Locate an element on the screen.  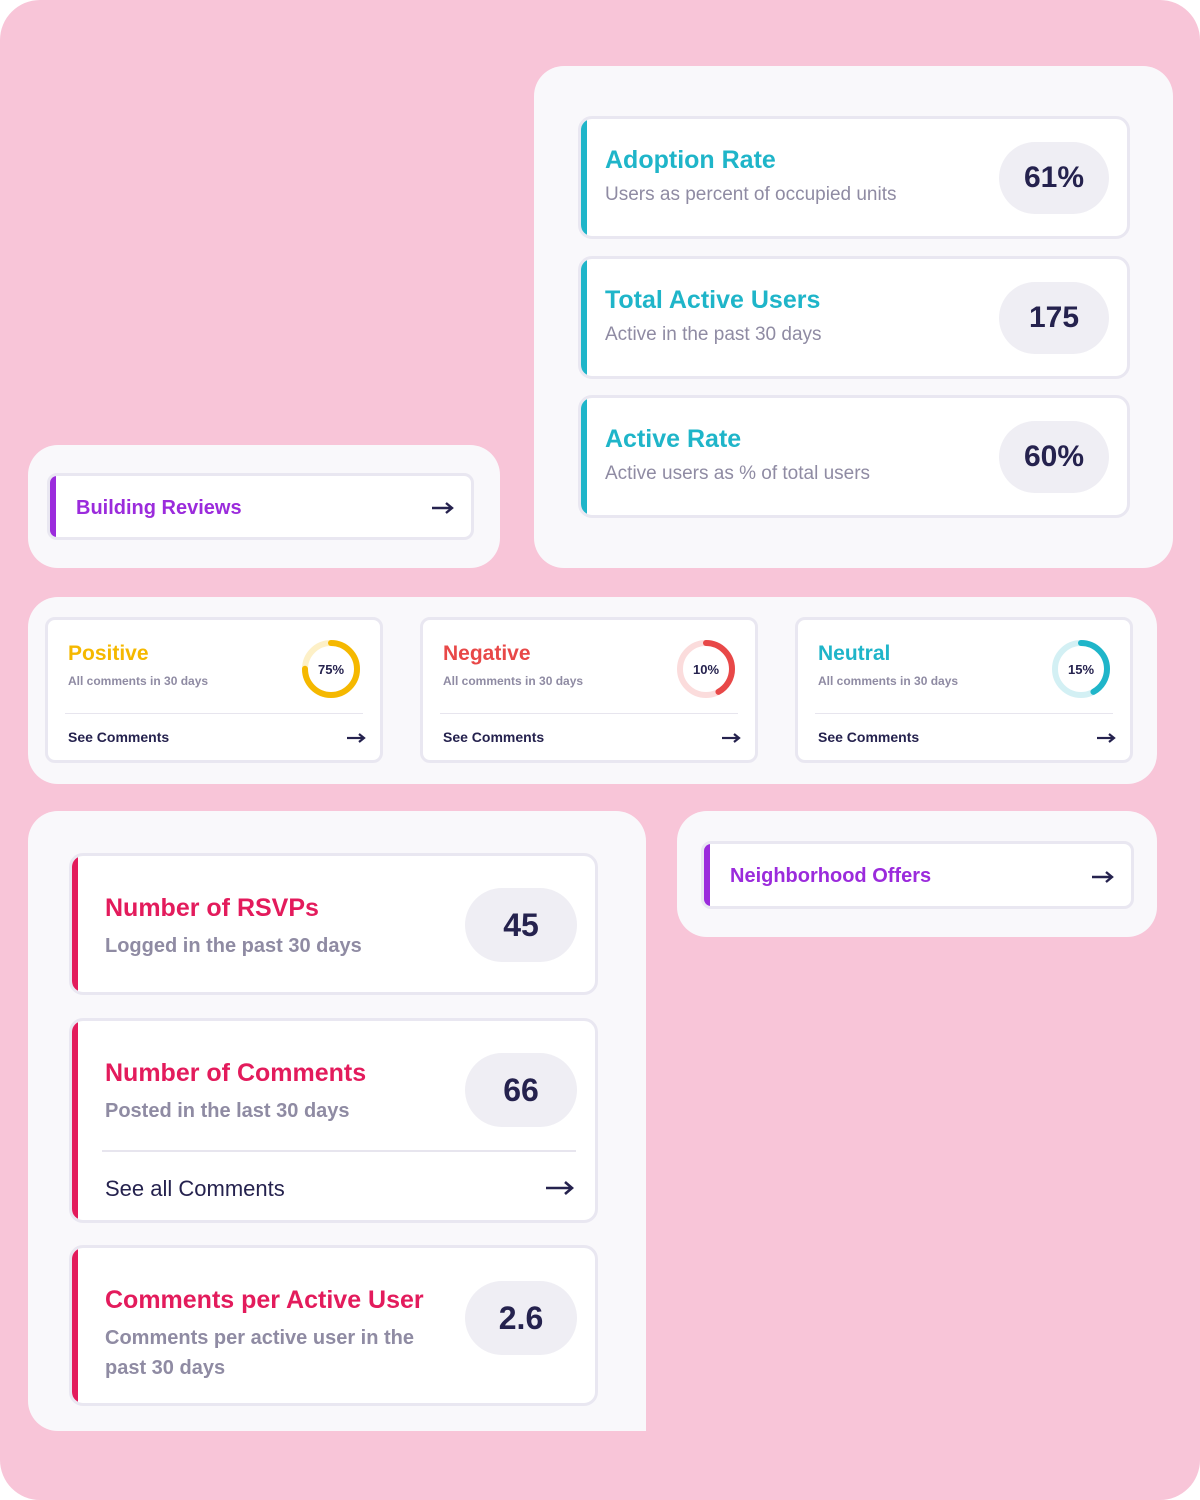
metric-subtitle: Logged in the past 30 days is located at coordinates (233, 946).